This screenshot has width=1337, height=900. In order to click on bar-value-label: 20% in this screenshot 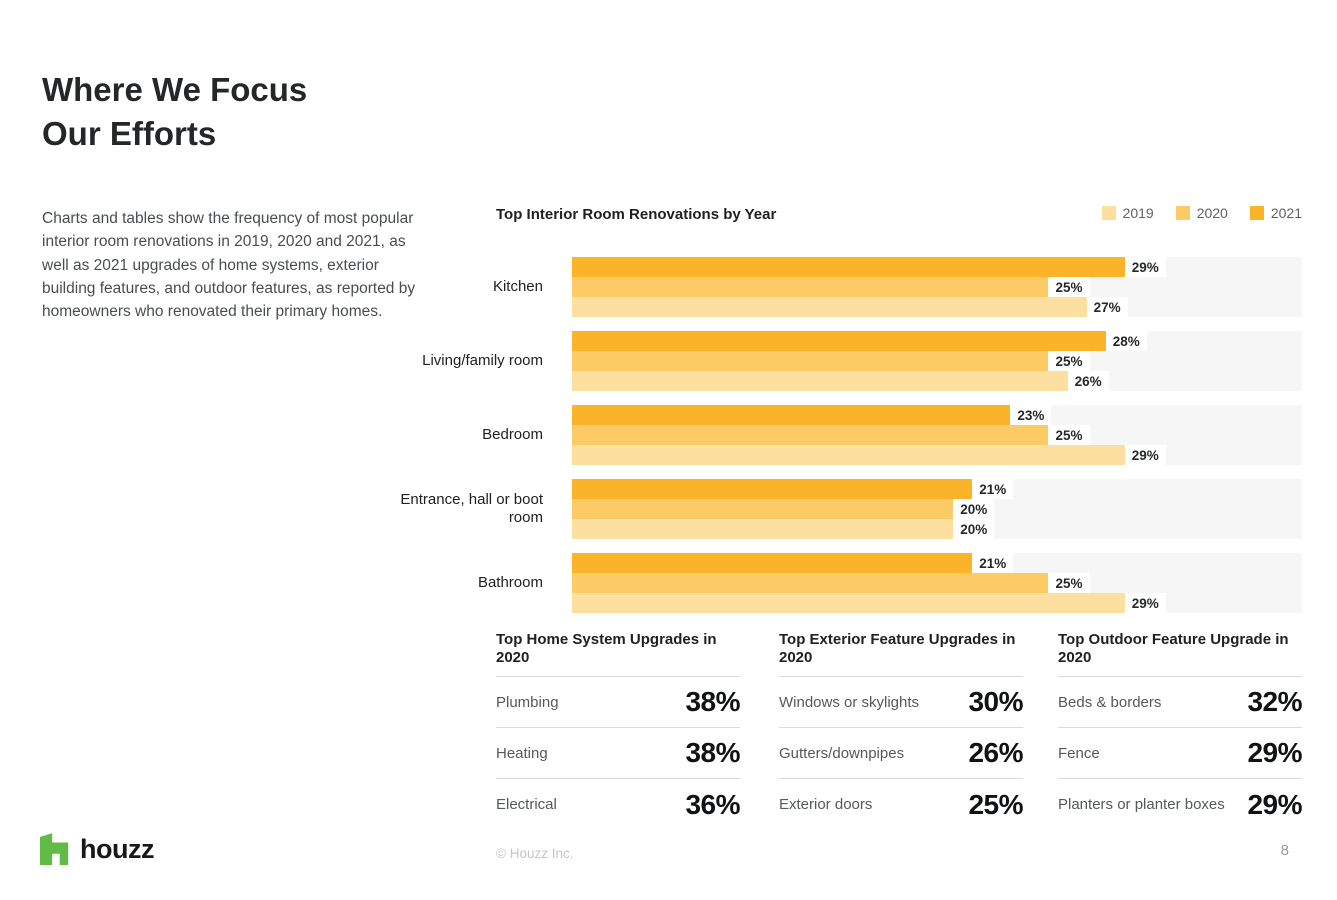, I will do `click(974, 529)`.